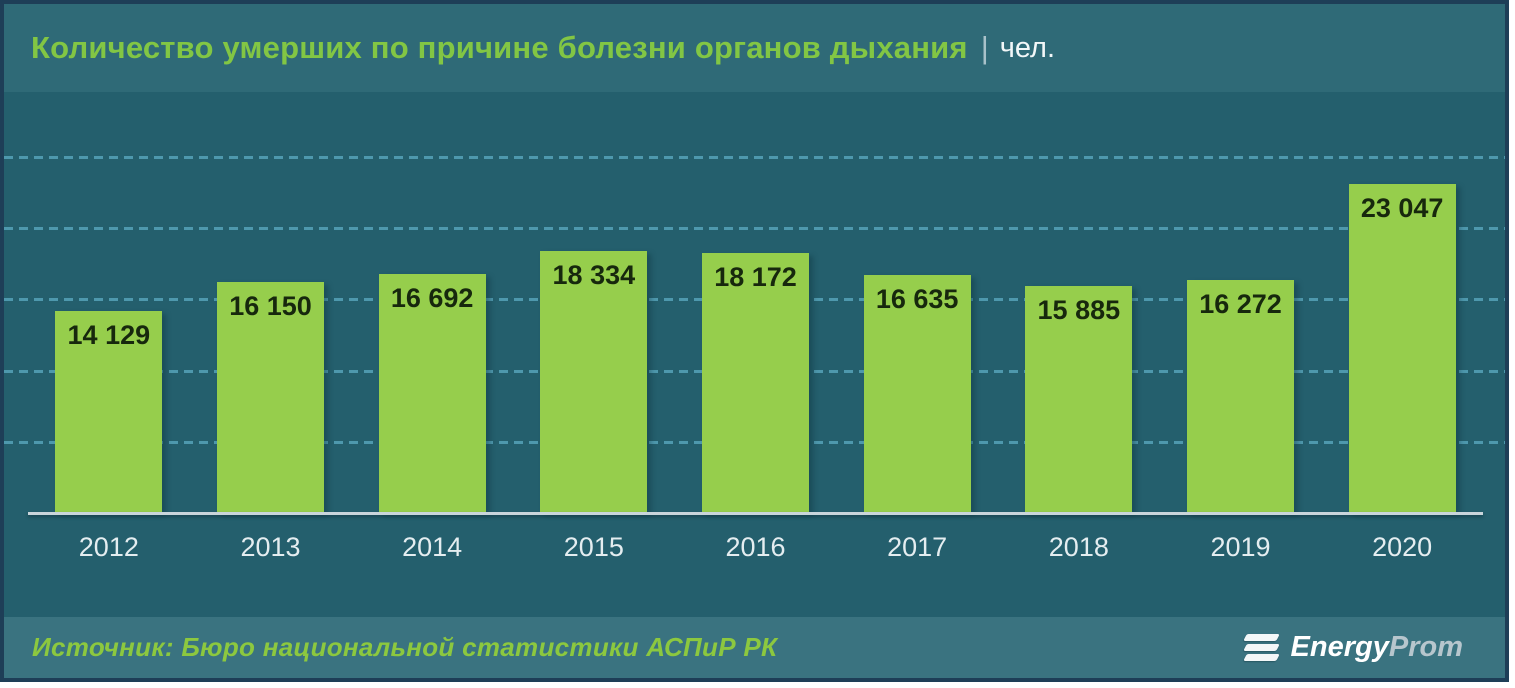 Image resolution: width=1515 pixels, height=688 pixels. Describe the element at coordinates (594, 275) in the screenshot. I see `bar-value-label: 18 334` at that location.